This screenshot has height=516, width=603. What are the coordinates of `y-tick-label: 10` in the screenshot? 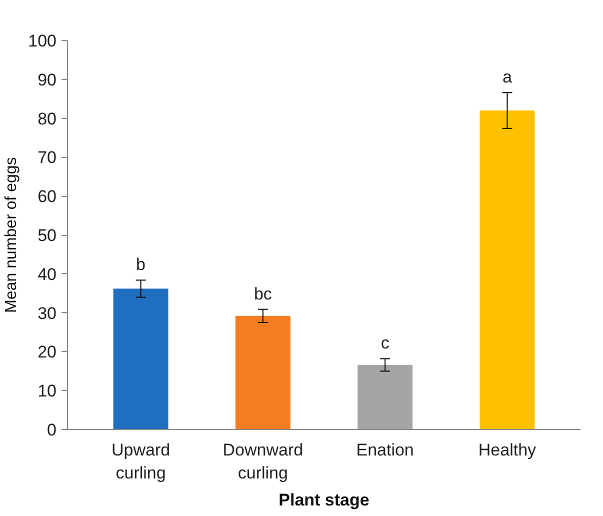 It's located at (47, 391).